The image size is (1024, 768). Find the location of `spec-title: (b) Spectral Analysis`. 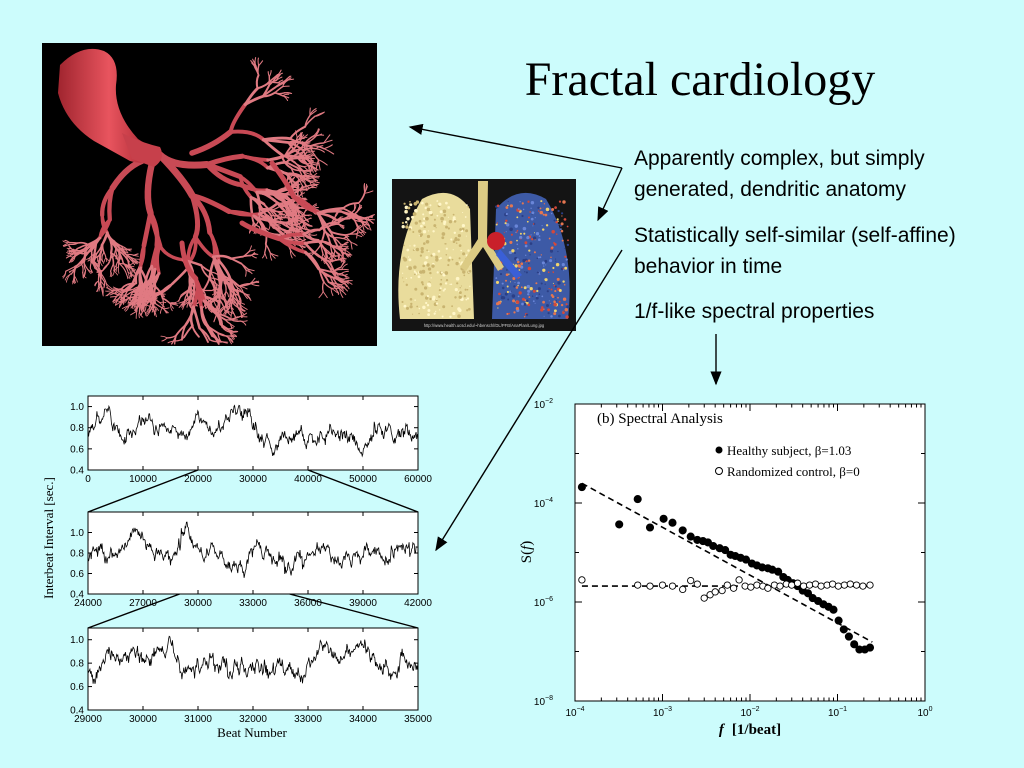

spec-title: (b) Spectral Analysis is located at coordinates (660, 419).